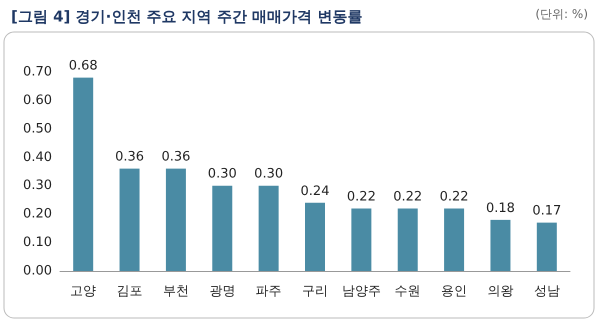  Describe the element at coordinates (83, 291) in the screenshot. I see `x-tick-label: 고양` at that location.